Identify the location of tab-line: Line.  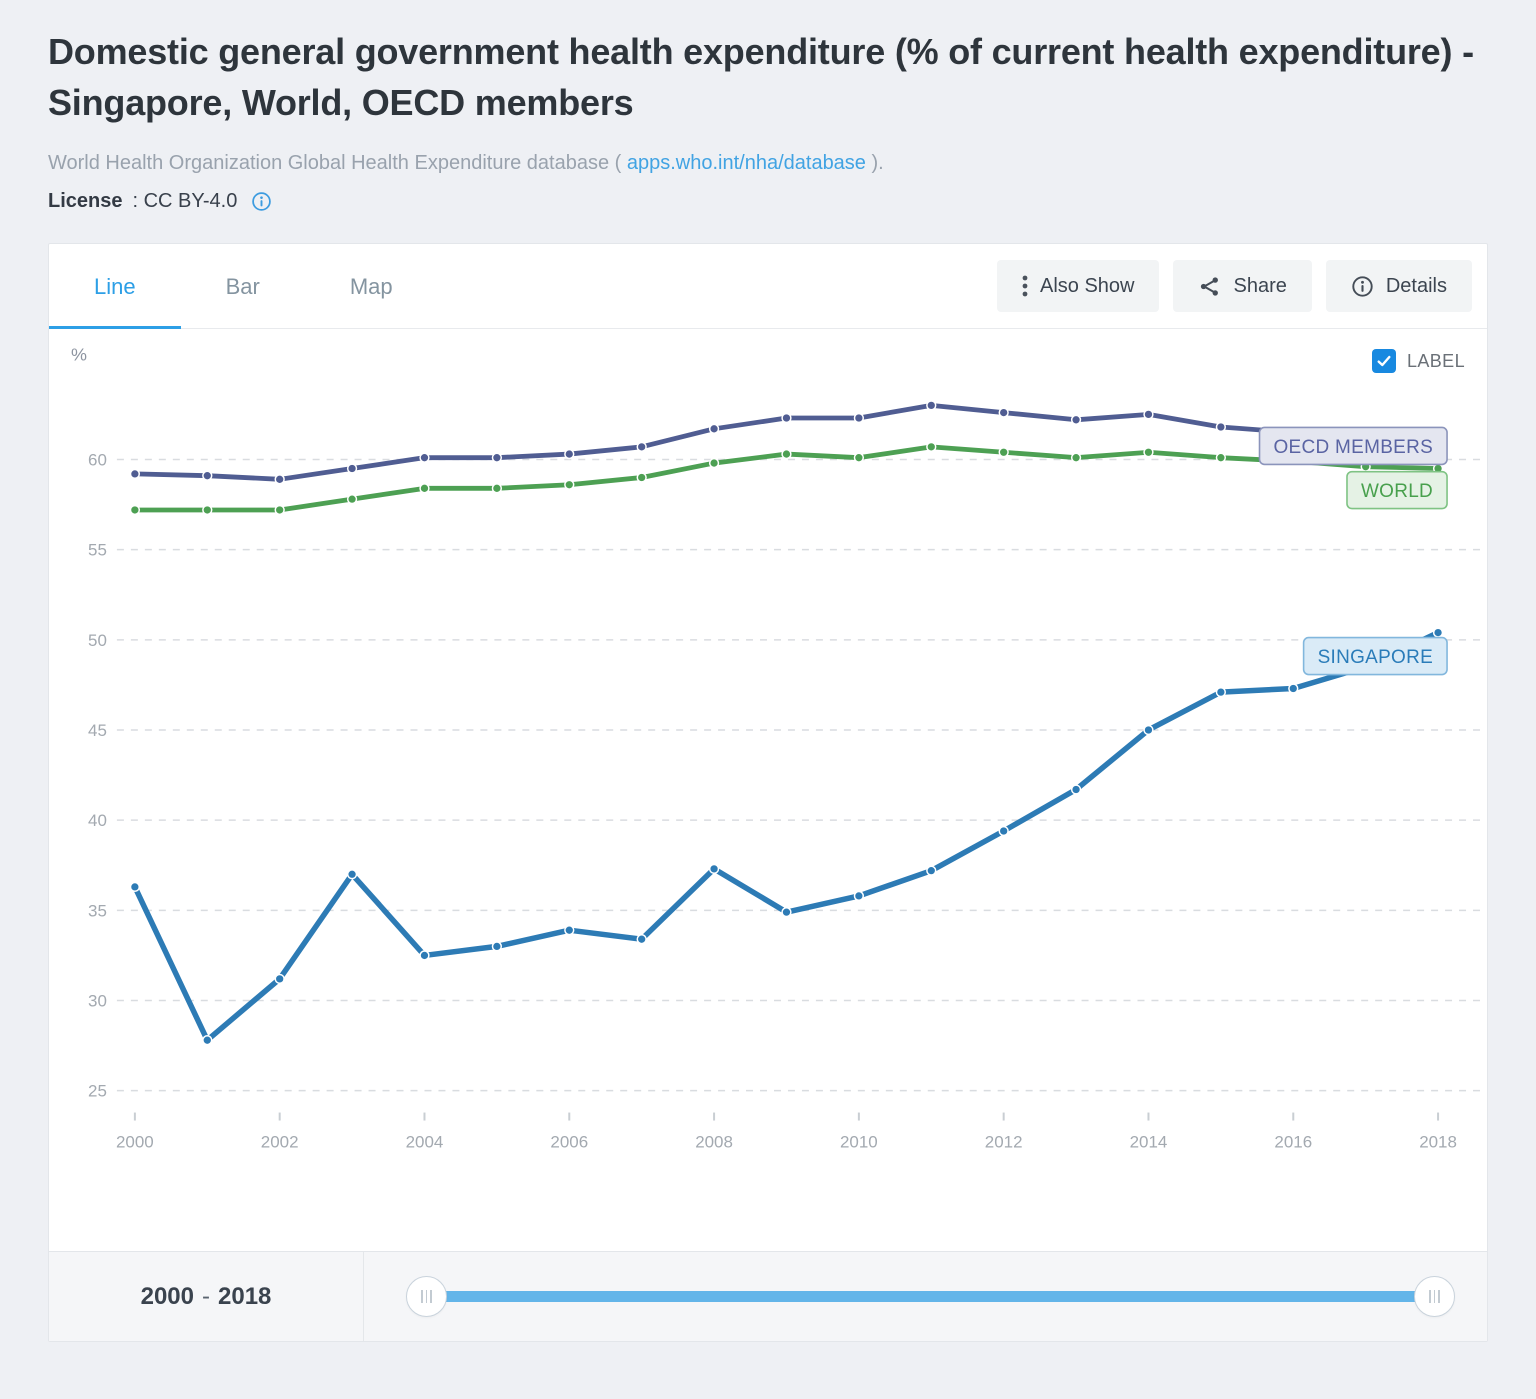
(115, 287).